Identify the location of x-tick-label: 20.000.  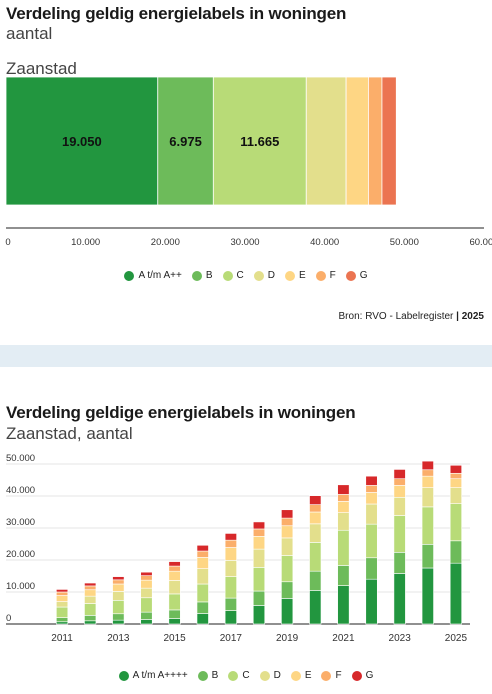
(165, 242).